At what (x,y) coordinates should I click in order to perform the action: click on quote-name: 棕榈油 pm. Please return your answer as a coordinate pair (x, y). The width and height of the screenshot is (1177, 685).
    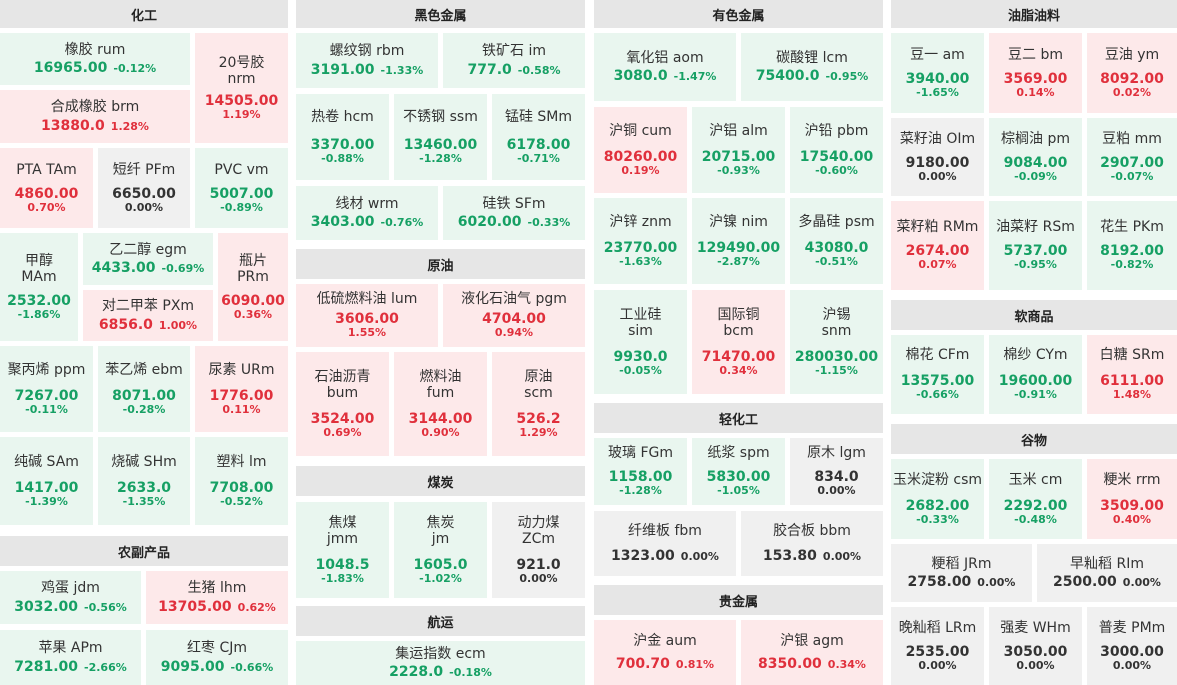
    Looking at the image, I should click on (1035, 138).